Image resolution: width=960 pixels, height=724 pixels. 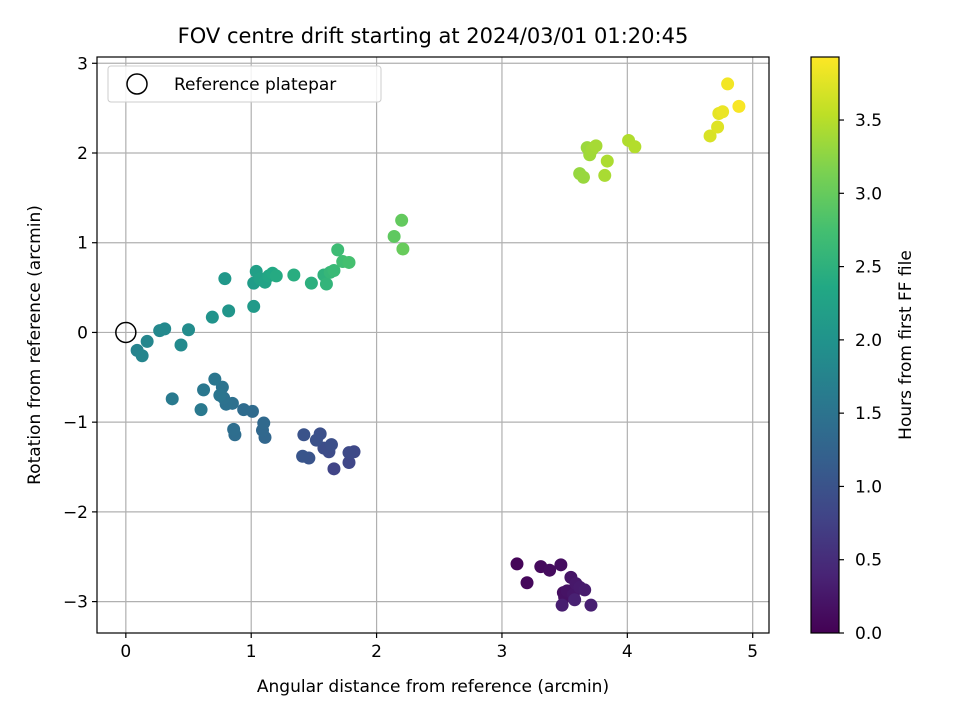 What do you see at coordinates (502, 652) in the screenshot?
I see `x-tick-label: 3` at bounding box center [502, 652].